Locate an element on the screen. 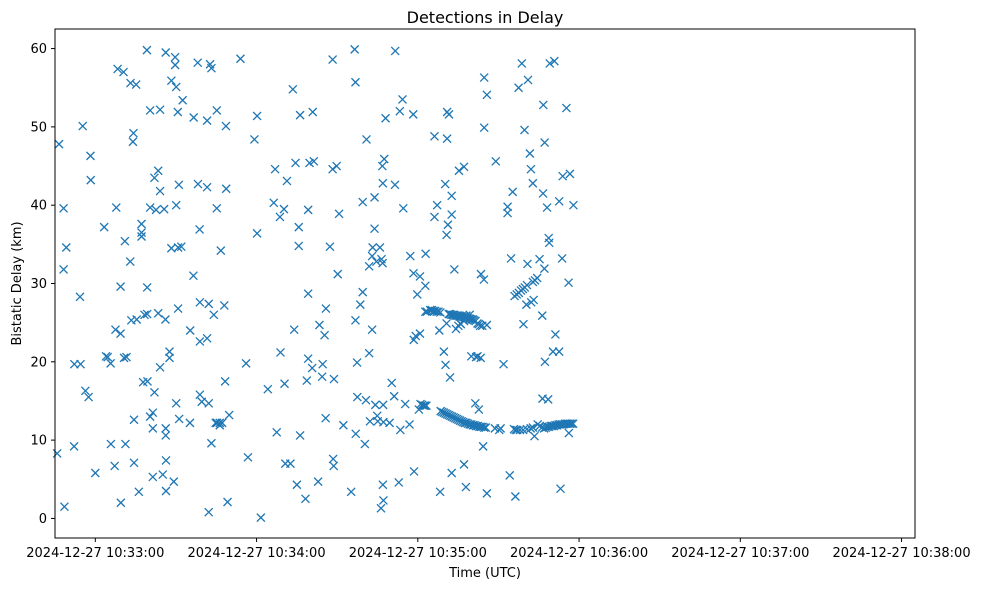 Image resolution: width=989 pixels, height=590 pixels. y-tick-label: 40 is located at coordinates (38, 206).